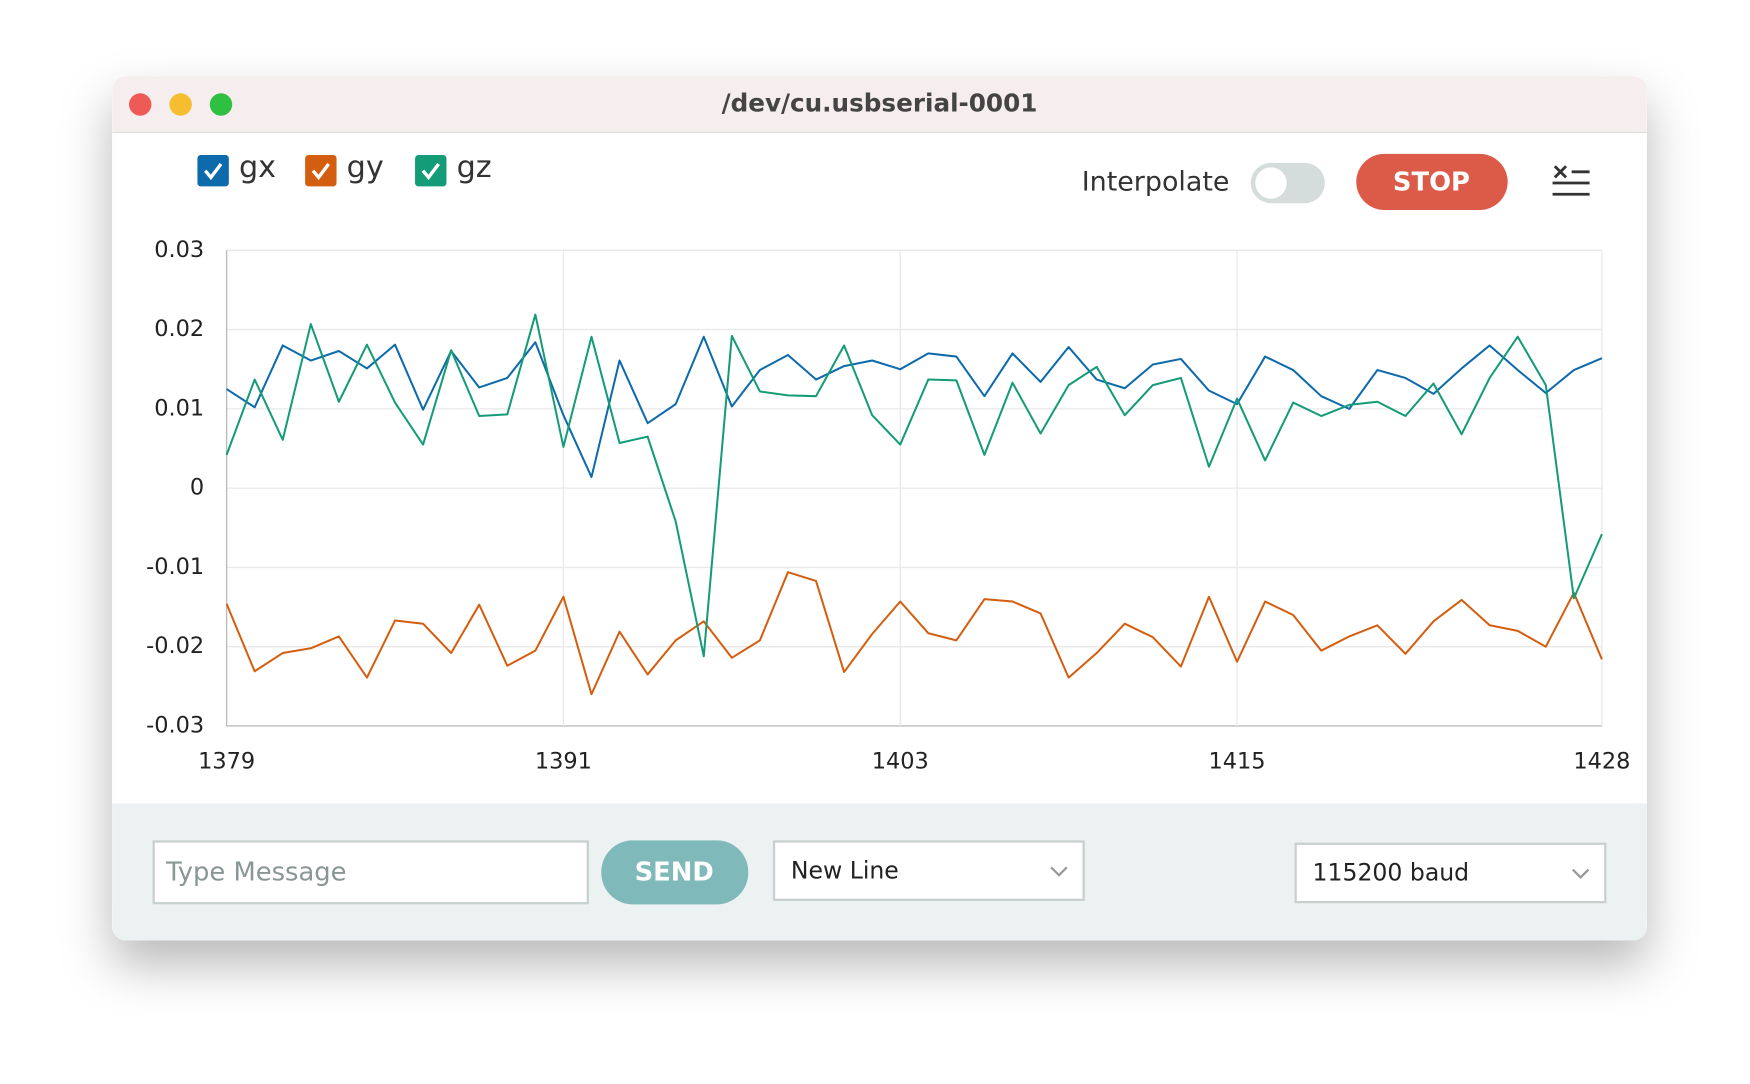 This screenshot has height=1084, width=1750. Describe the element at coordinates (370, 872) in the screenshot. I see `message-input` at that location.